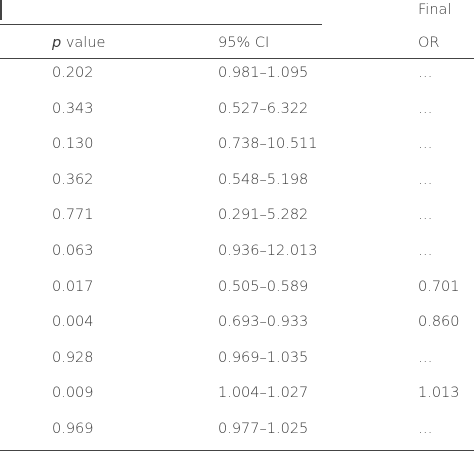 The image size is (474, 474). I want to click on table-cell: 0.701, so click(439, 286).